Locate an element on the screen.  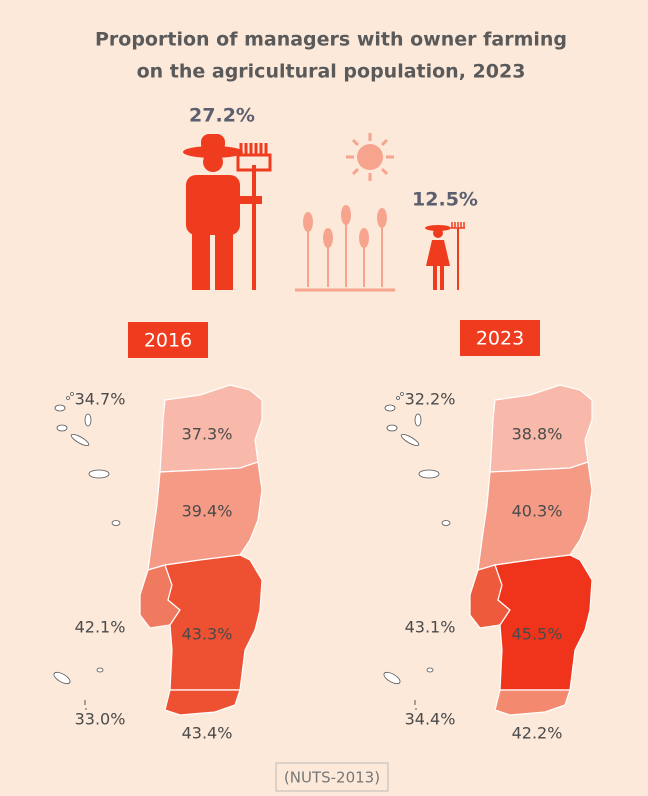
value-label: 33.0% is located at coordinates (100, 719).